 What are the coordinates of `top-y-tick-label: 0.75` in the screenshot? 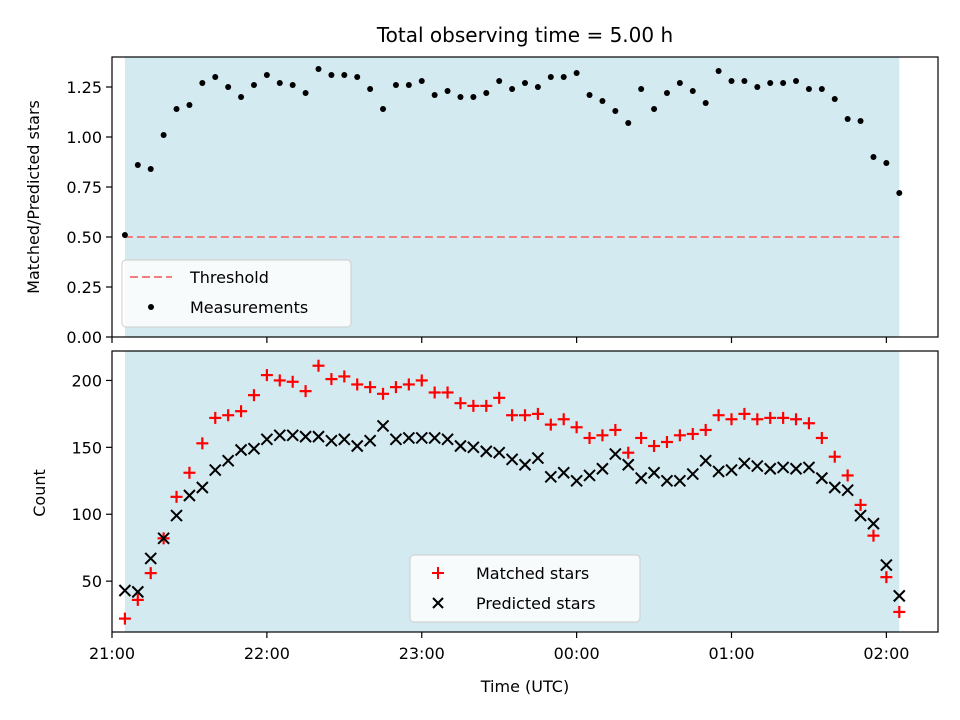 It's located at (84, 187).